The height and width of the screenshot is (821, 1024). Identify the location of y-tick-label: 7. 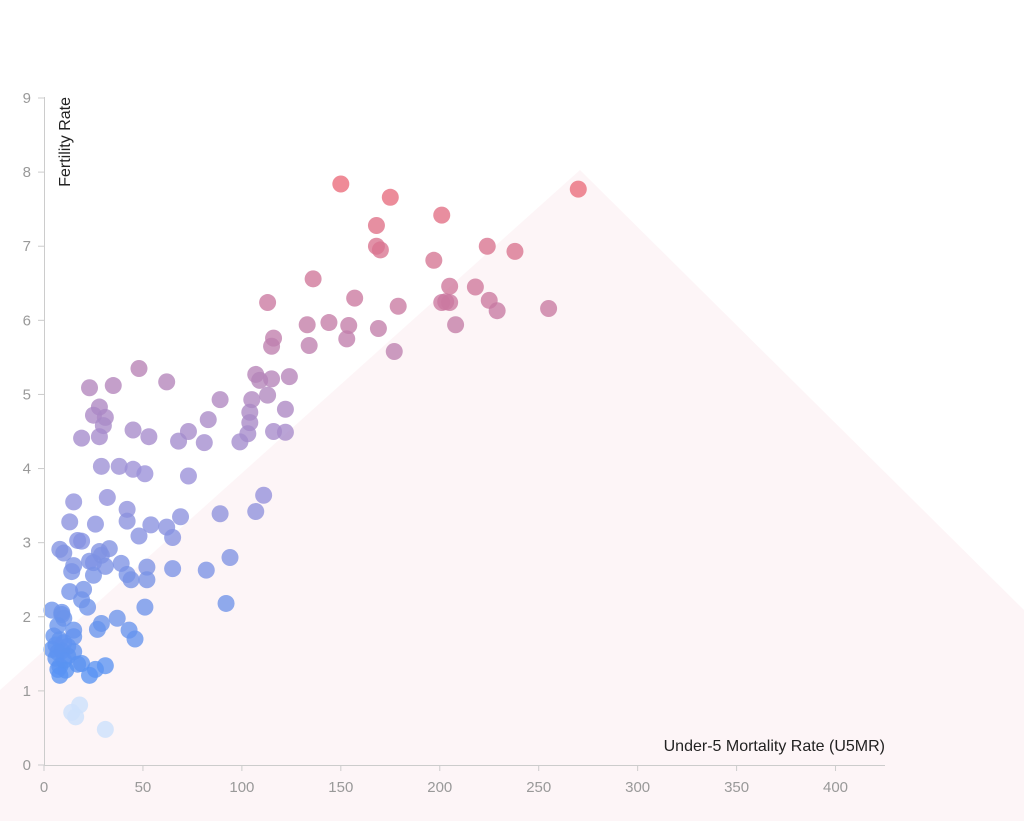
(27, 246).